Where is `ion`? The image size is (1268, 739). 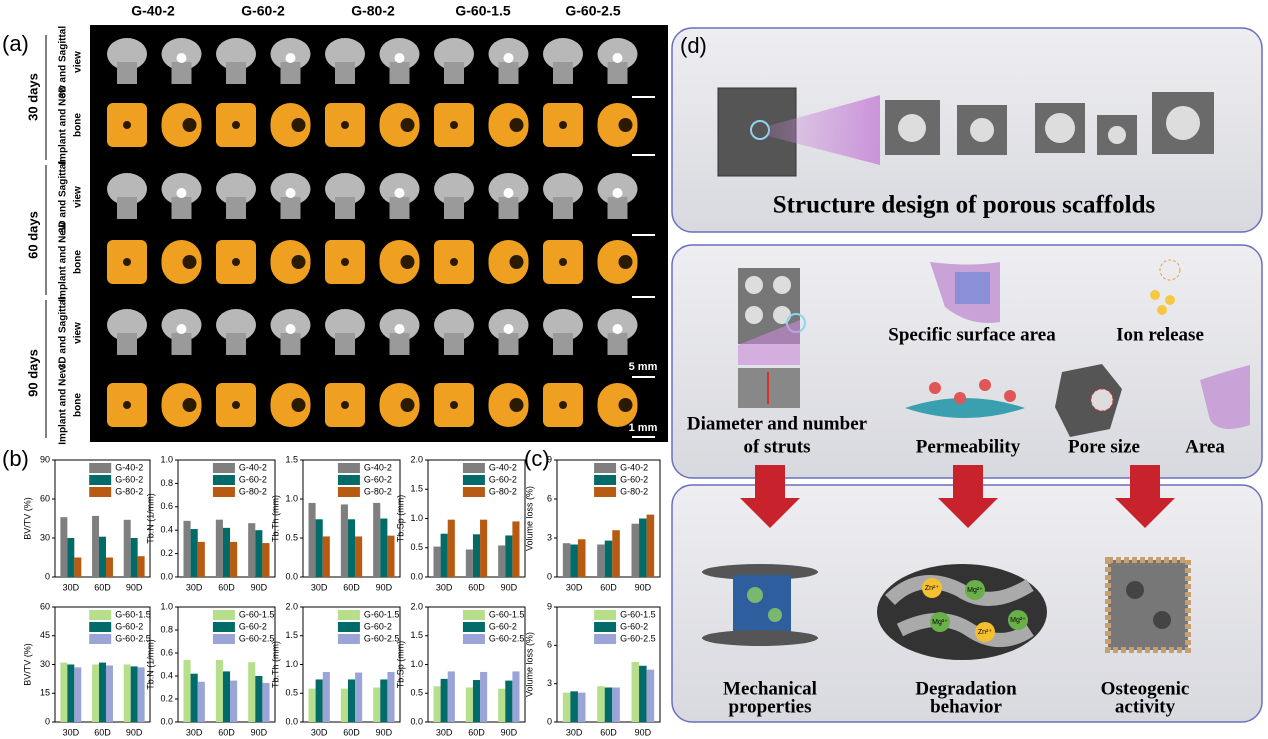
ion is located at coordinates (975, 590).